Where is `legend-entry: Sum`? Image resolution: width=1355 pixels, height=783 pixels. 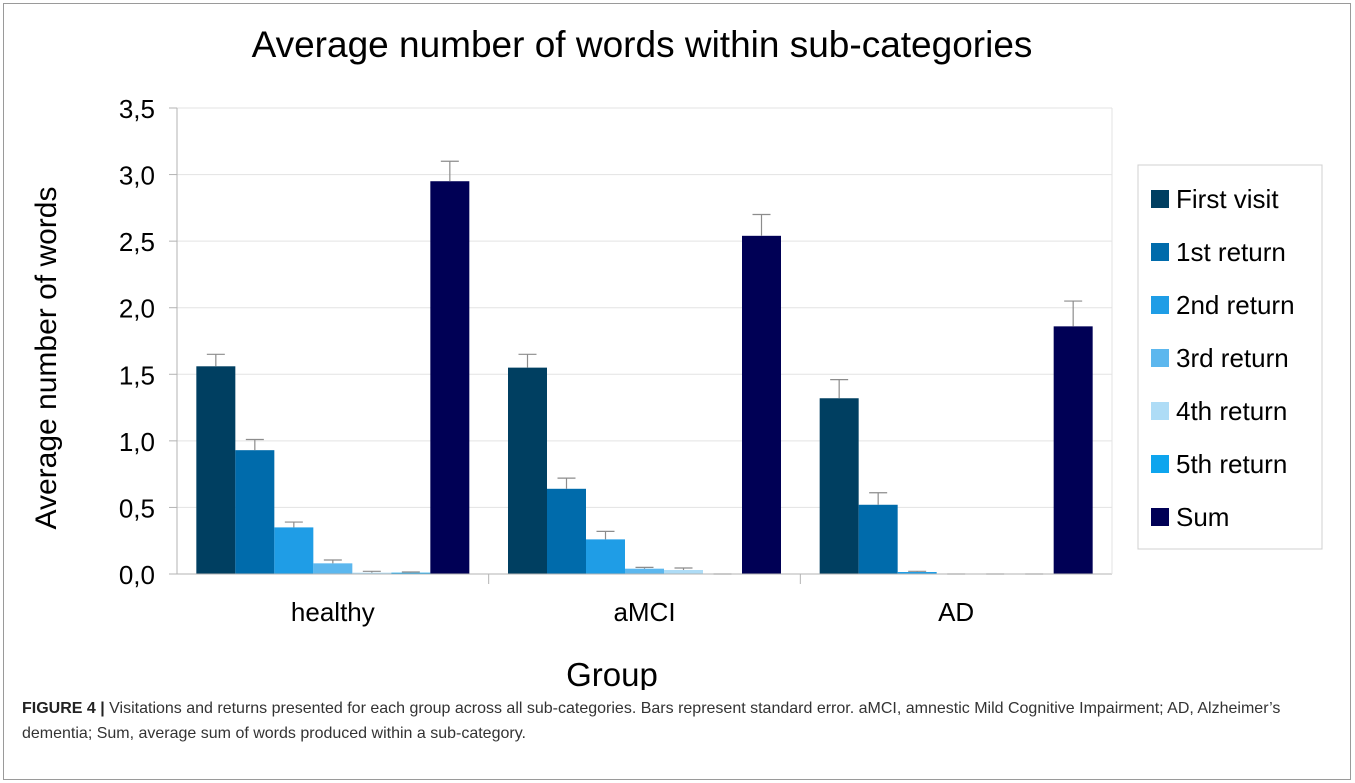 legend-entry: Sum is located at coordinates (1202, 517).